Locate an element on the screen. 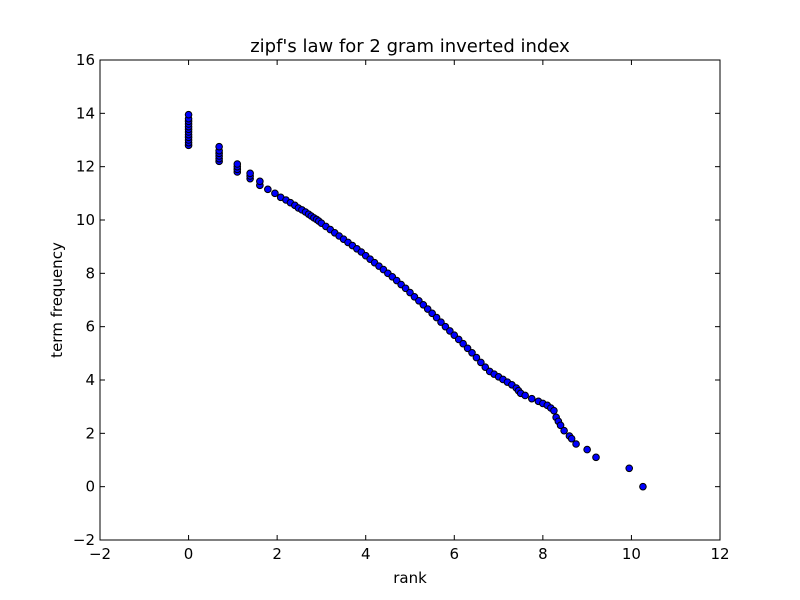 Image resolution: width=800 pixels, height=600 pixels. y-tick-label: 12 is located at coordinates (85, 167).